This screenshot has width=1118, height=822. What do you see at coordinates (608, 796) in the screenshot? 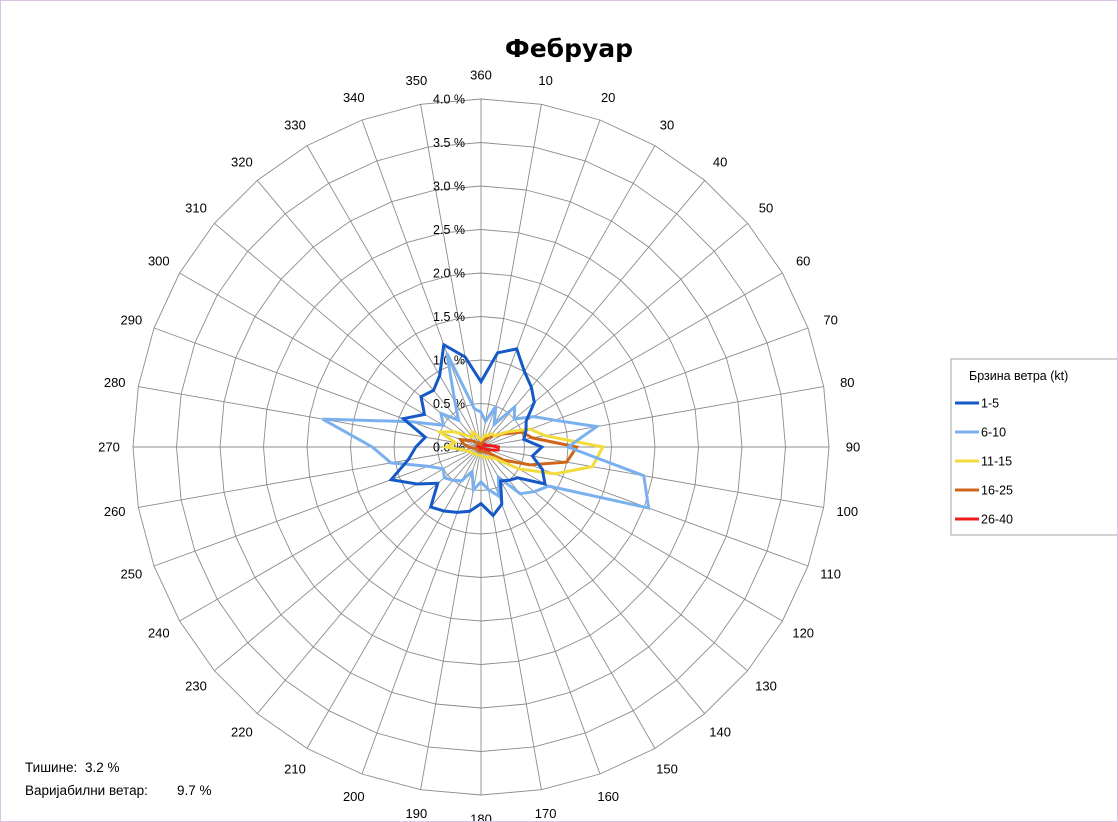
I see `direction-label-160: 160` at bounding box center [608, 796].